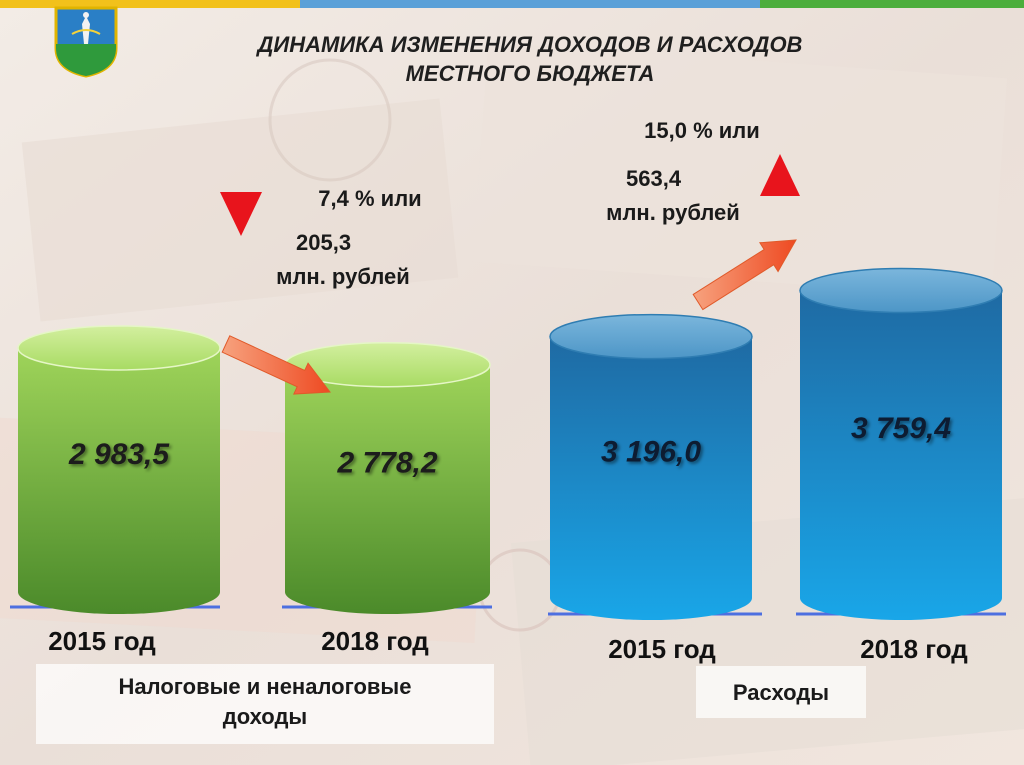 This screenshot has width=1024, height=765. I want to click on expense-category-label: Расходы, so click(781, 692).